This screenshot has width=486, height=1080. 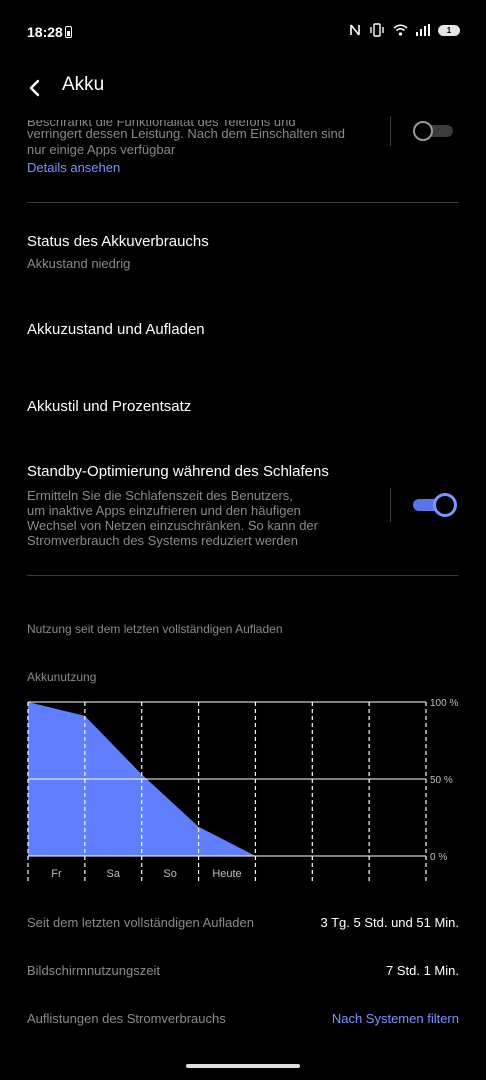 I want to click on signal-icon, so click(x=423, y=30).